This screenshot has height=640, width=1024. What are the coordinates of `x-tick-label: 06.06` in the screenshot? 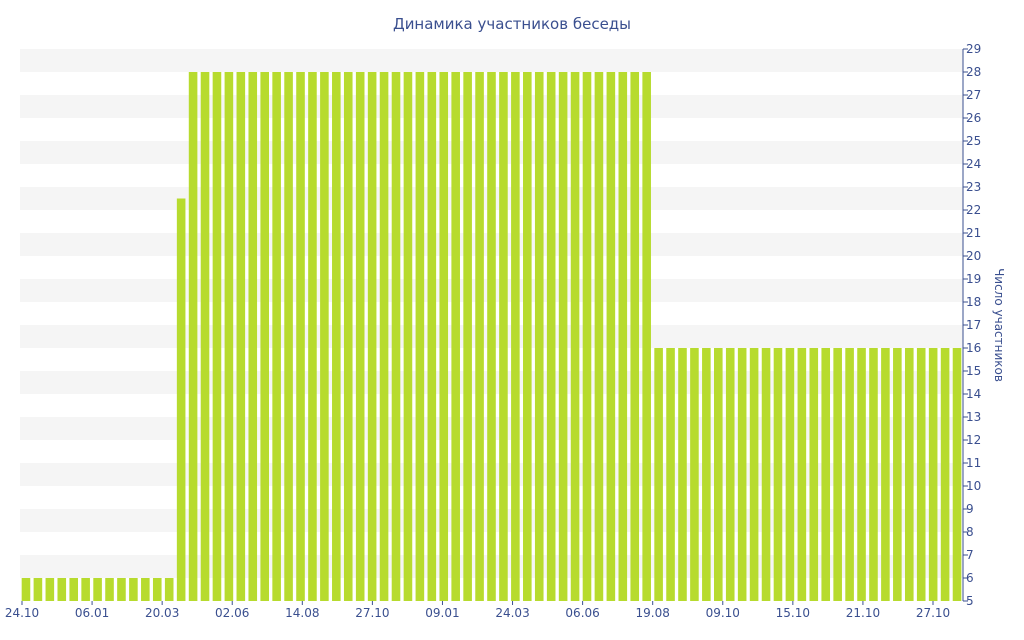 It's located at (582, 613).